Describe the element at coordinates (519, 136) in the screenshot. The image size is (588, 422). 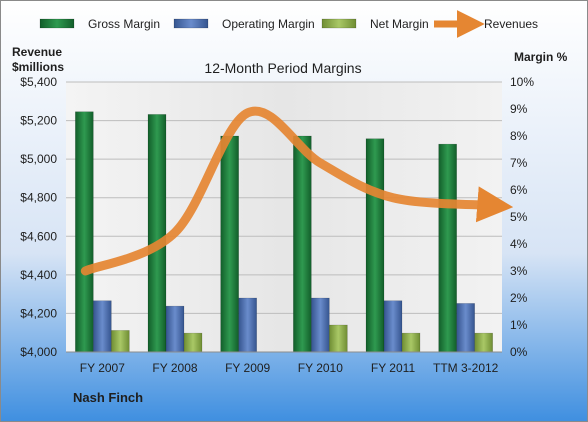
I see `y-right-tick-label: 8%` at that location.